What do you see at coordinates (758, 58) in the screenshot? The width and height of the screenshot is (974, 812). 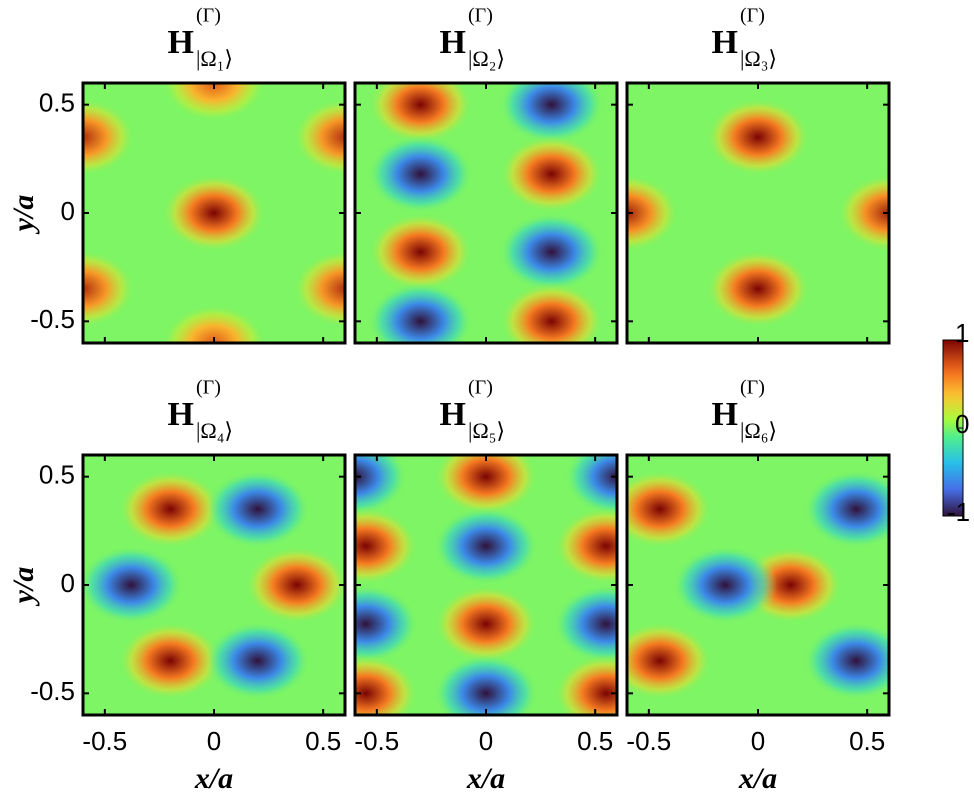 I see `panel-title-subscript: |Ω₃⟩` at bounding box center [758, 58].